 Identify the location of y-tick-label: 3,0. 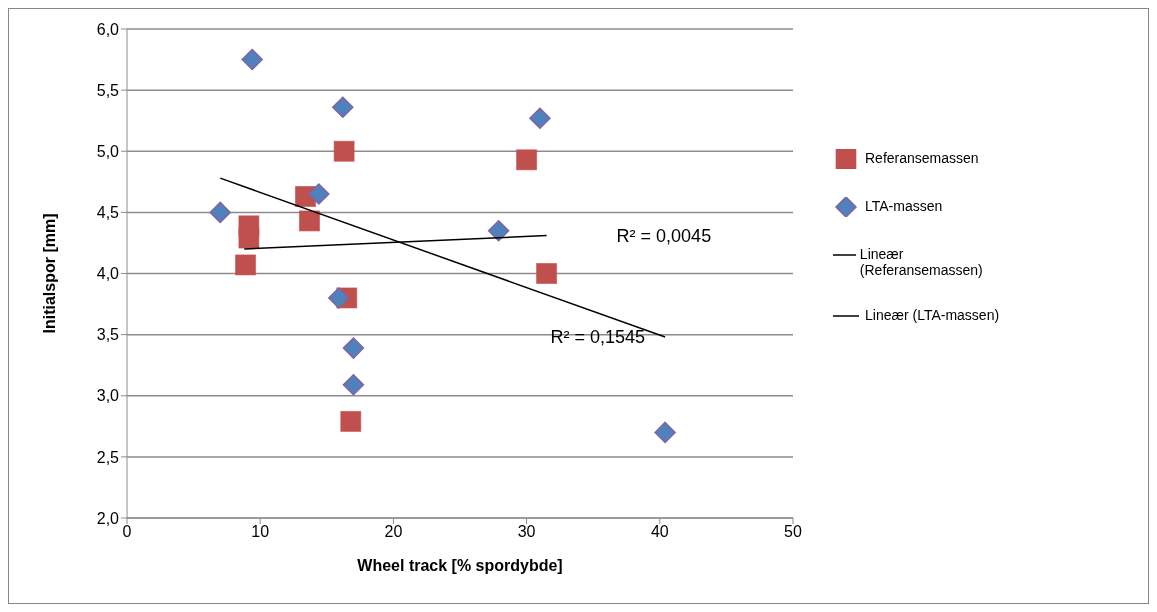
(108, 396).